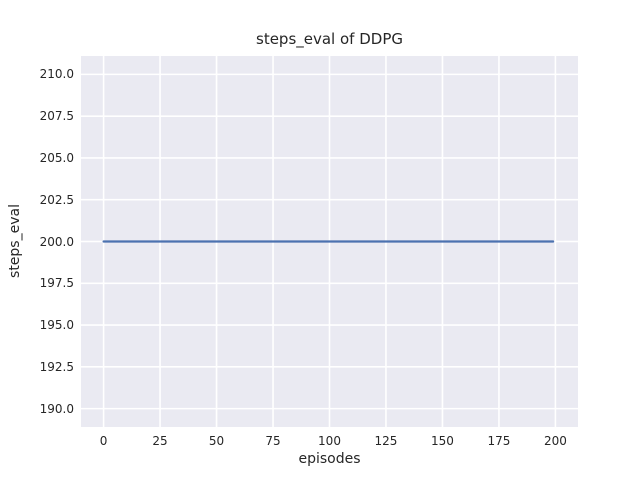 The height and width of the screenshot is (480, 640). I want to click on y-tick-label: 197.5, so click(56, 283).